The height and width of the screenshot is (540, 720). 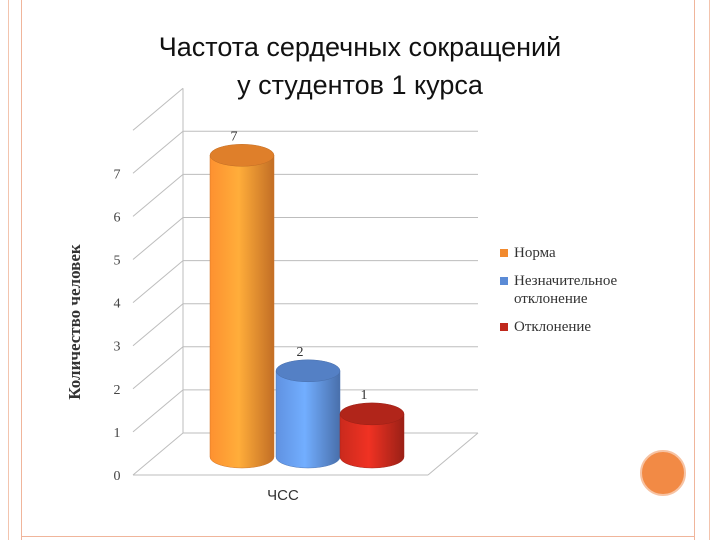 I want to click on y-tick-label: 1, so click(x=117, y=433).